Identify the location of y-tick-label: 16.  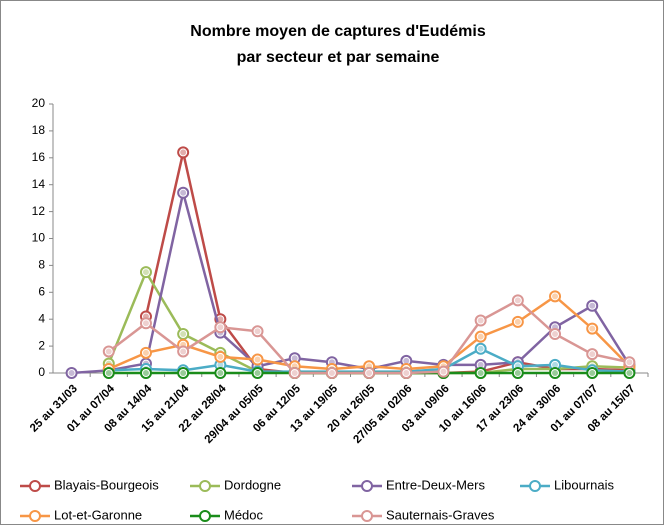
(39, 157).